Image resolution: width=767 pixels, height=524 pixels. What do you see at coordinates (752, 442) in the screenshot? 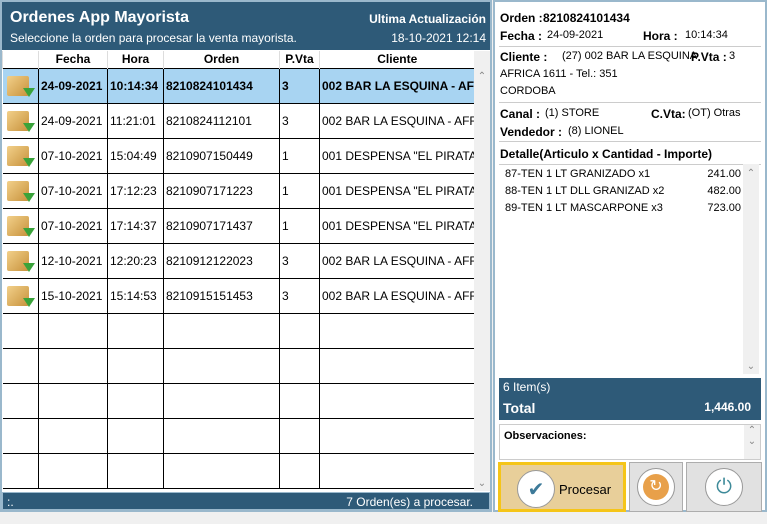
I see `observaciones-scrollbar: ⌃ ⌄` at bounding box center [752, 442].